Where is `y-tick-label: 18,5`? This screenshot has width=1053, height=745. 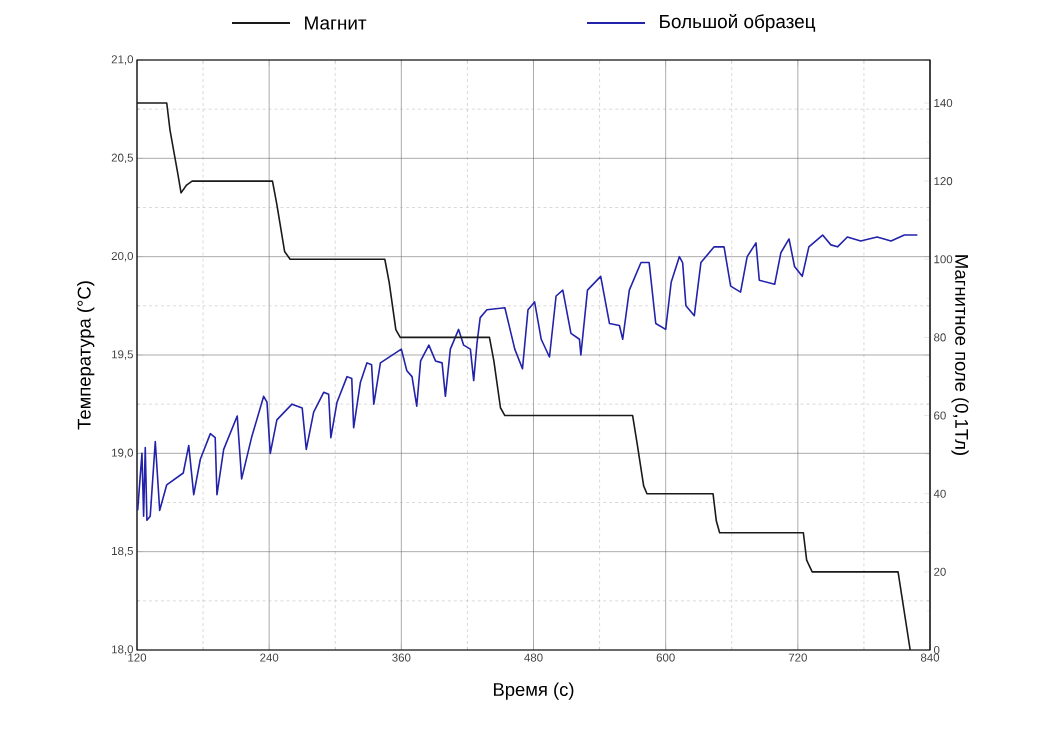
y-tick-label: 18,5 is located at coordinates (122, 551).